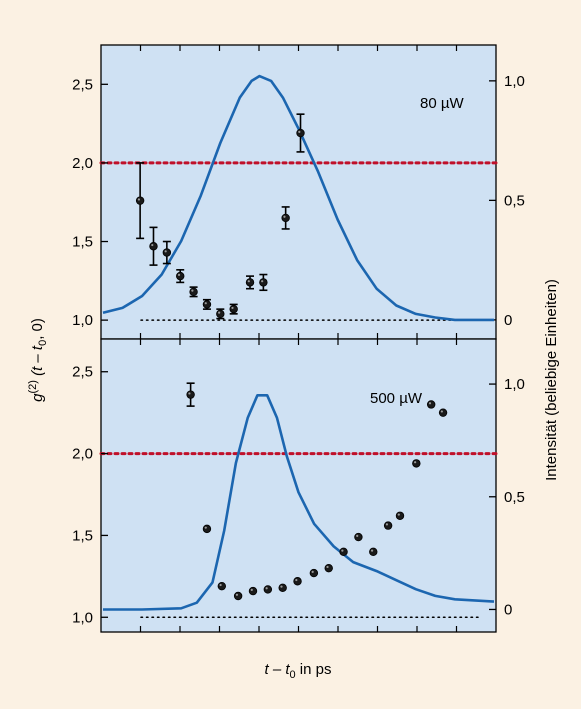  What do you see at coordinates (278, 669) in the screenshot?
I see `x-axis-label-t: t – t` at bounding box center [278, 669].